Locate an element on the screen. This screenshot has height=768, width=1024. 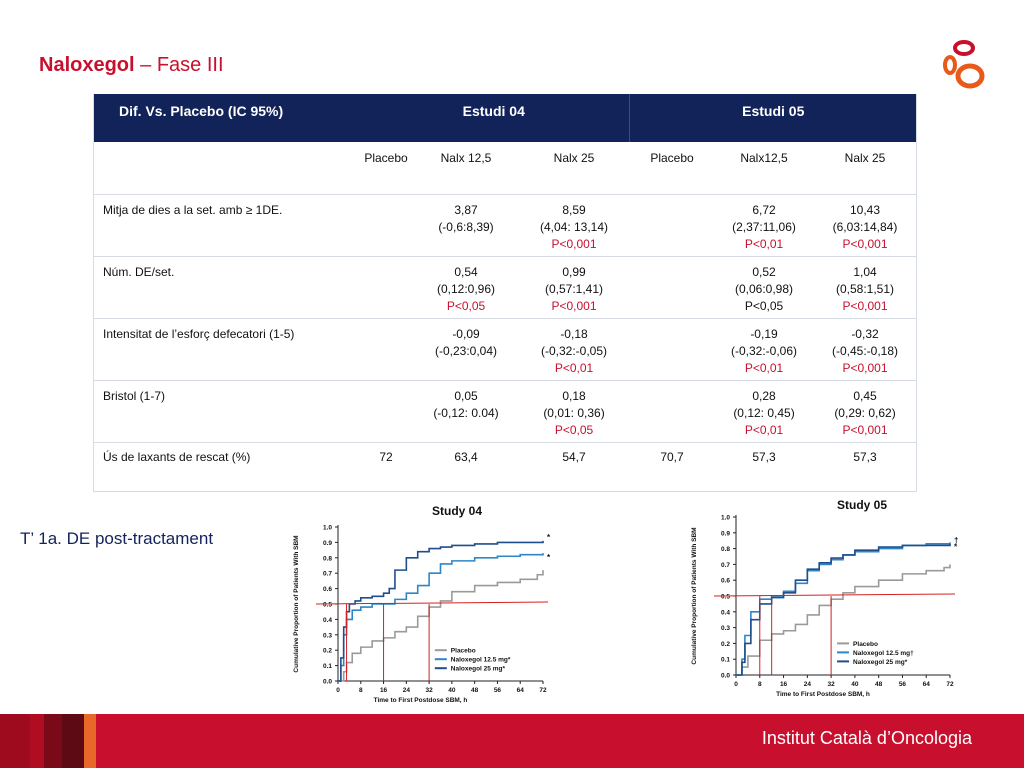
table-cell: 72 is located at coordinates (386, 468).